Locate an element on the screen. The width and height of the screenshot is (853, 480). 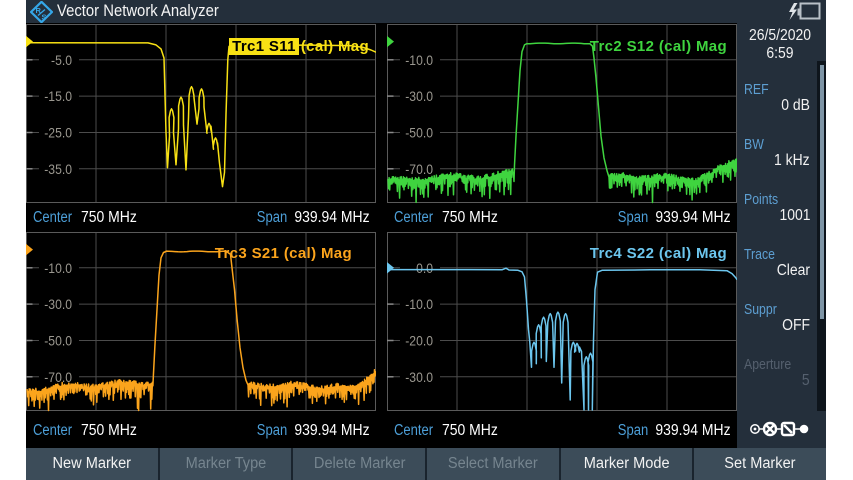
svg-text: -15.0 is located at coordinates (58, 96).